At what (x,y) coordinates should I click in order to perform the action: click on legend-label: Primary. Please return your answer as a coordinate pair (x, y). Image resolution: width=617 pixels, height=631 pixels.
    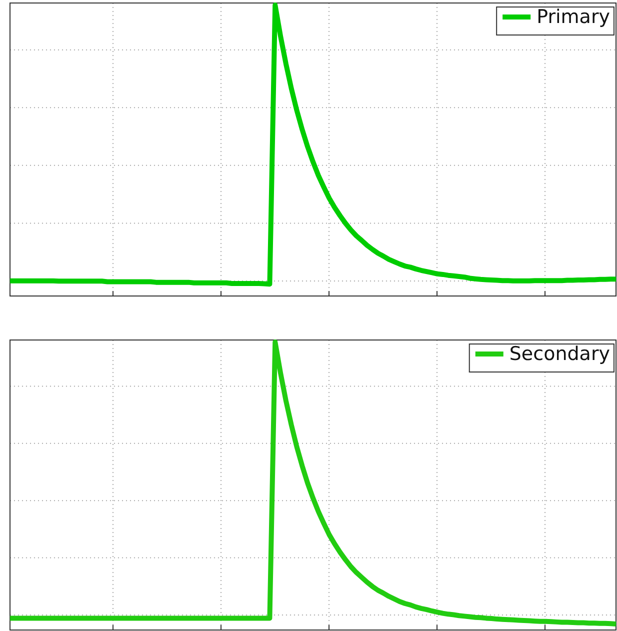
    Looking at the image, I should click on (573, 17).